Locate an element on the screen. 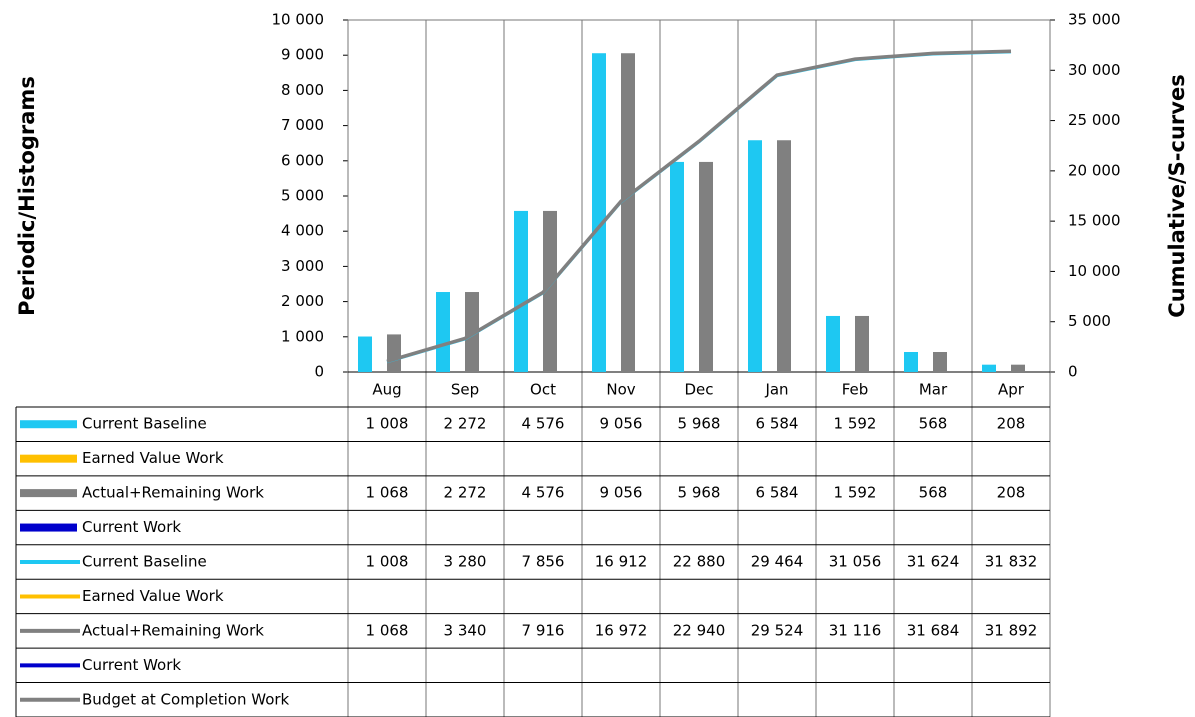 The image size is (1195, 717). y2-tick-label: 0 is located at coordinates (1073, 372).